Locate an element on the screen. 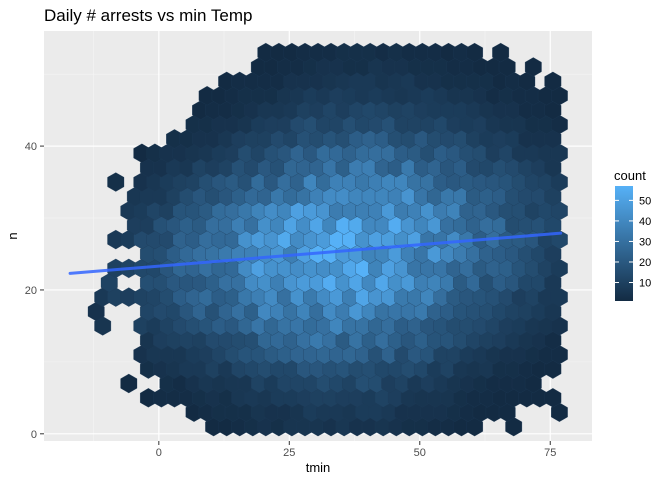 The image size is (672, 480). y-tick-label: 40 is located at coordinates (31, 147).